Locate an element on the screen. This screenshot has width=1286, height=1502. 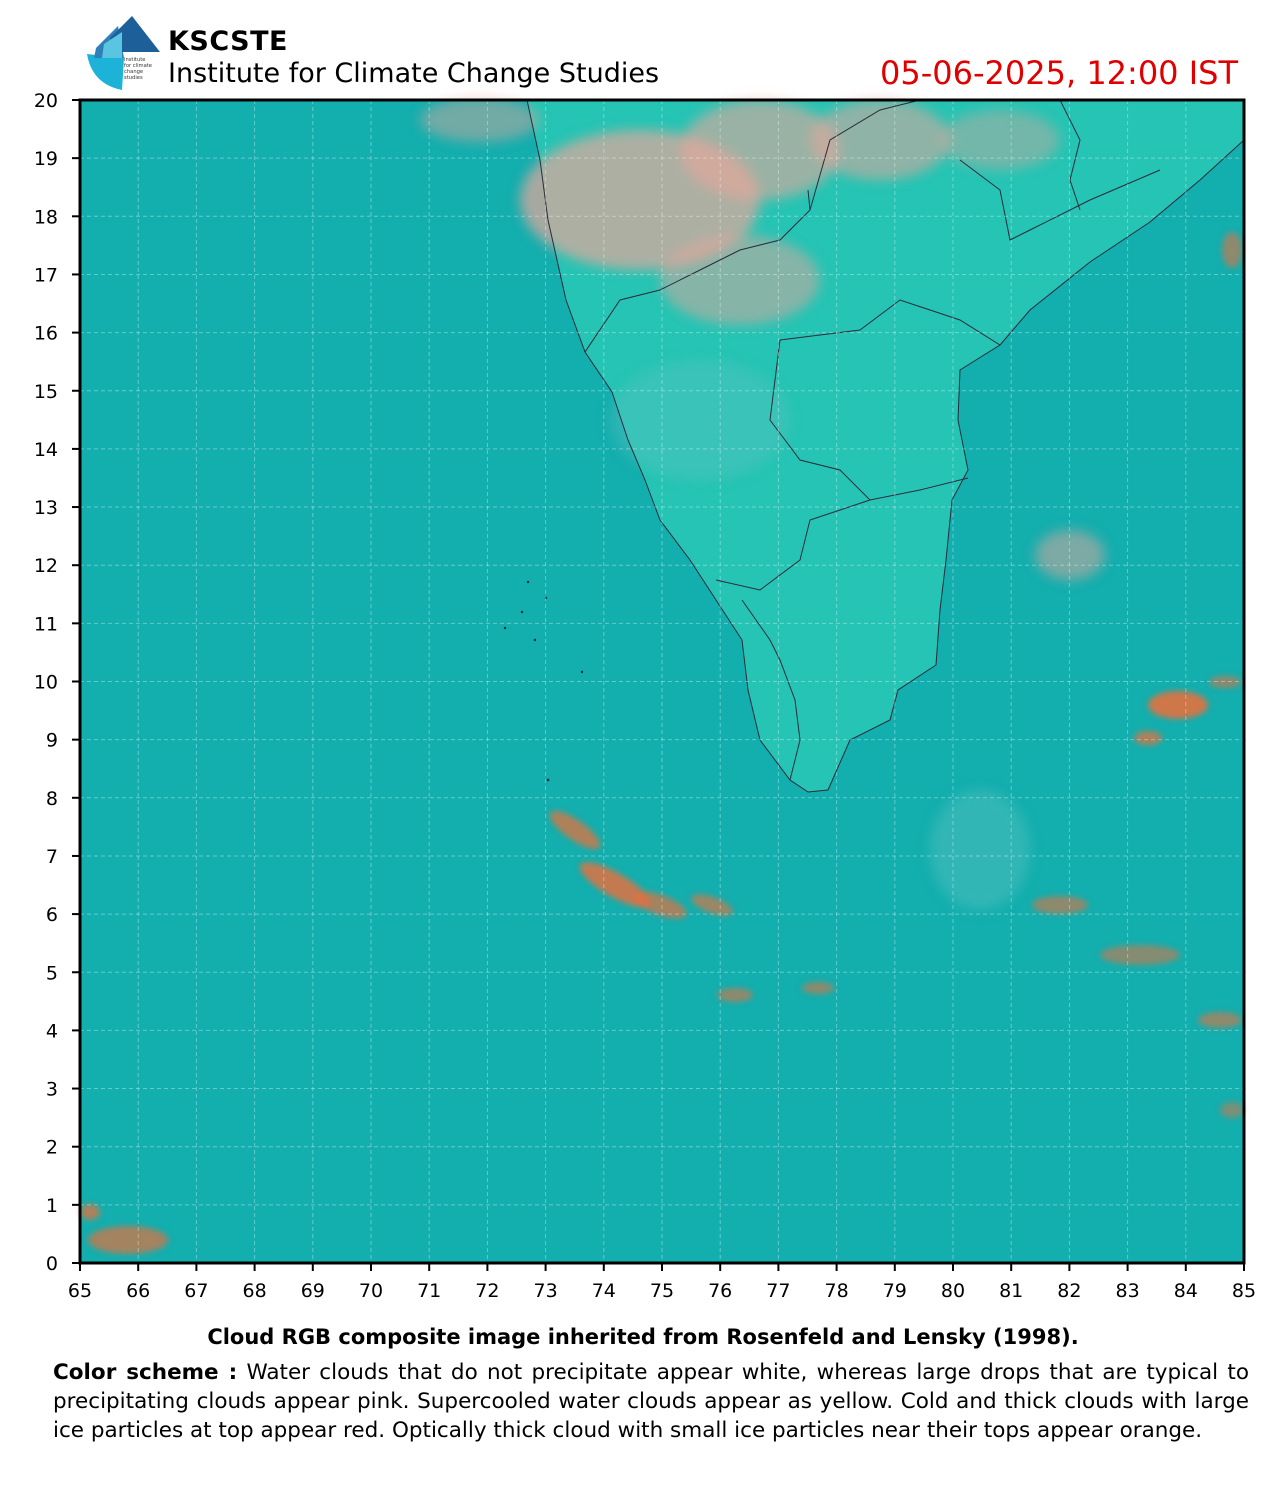
border-goa-karnataka is located at coordinates (697, 271).